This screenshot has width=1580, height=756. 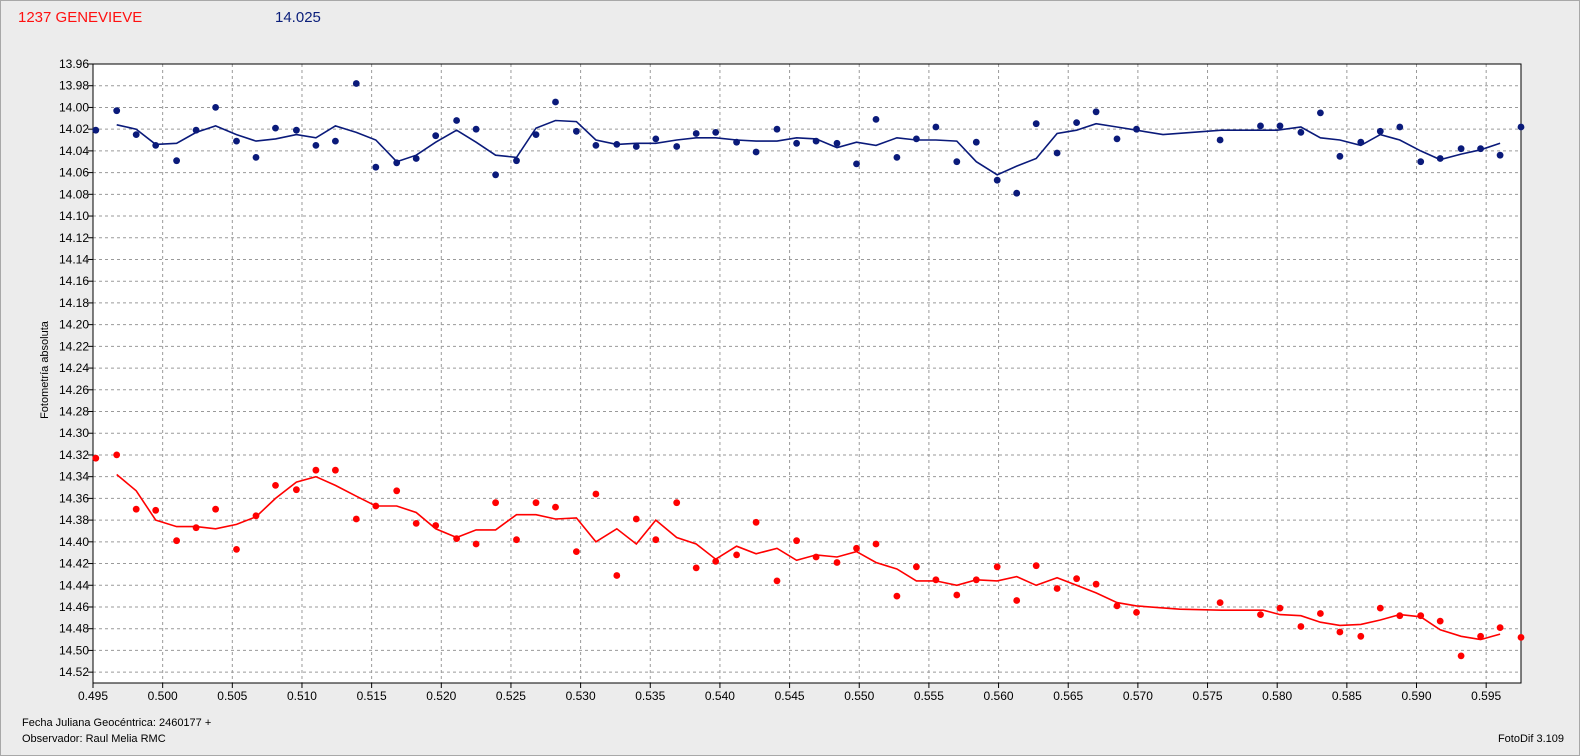 I want to click on x-tick-label: 0.510, so click(x=302, y=696).